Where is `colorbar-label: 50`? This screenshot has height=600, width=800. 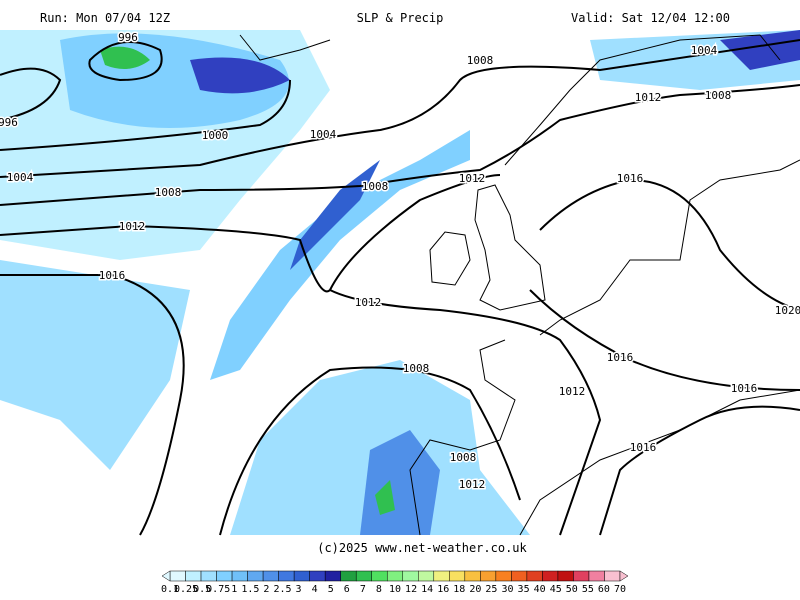
colorbar-label: 50 is located at coordinates (572, 589).